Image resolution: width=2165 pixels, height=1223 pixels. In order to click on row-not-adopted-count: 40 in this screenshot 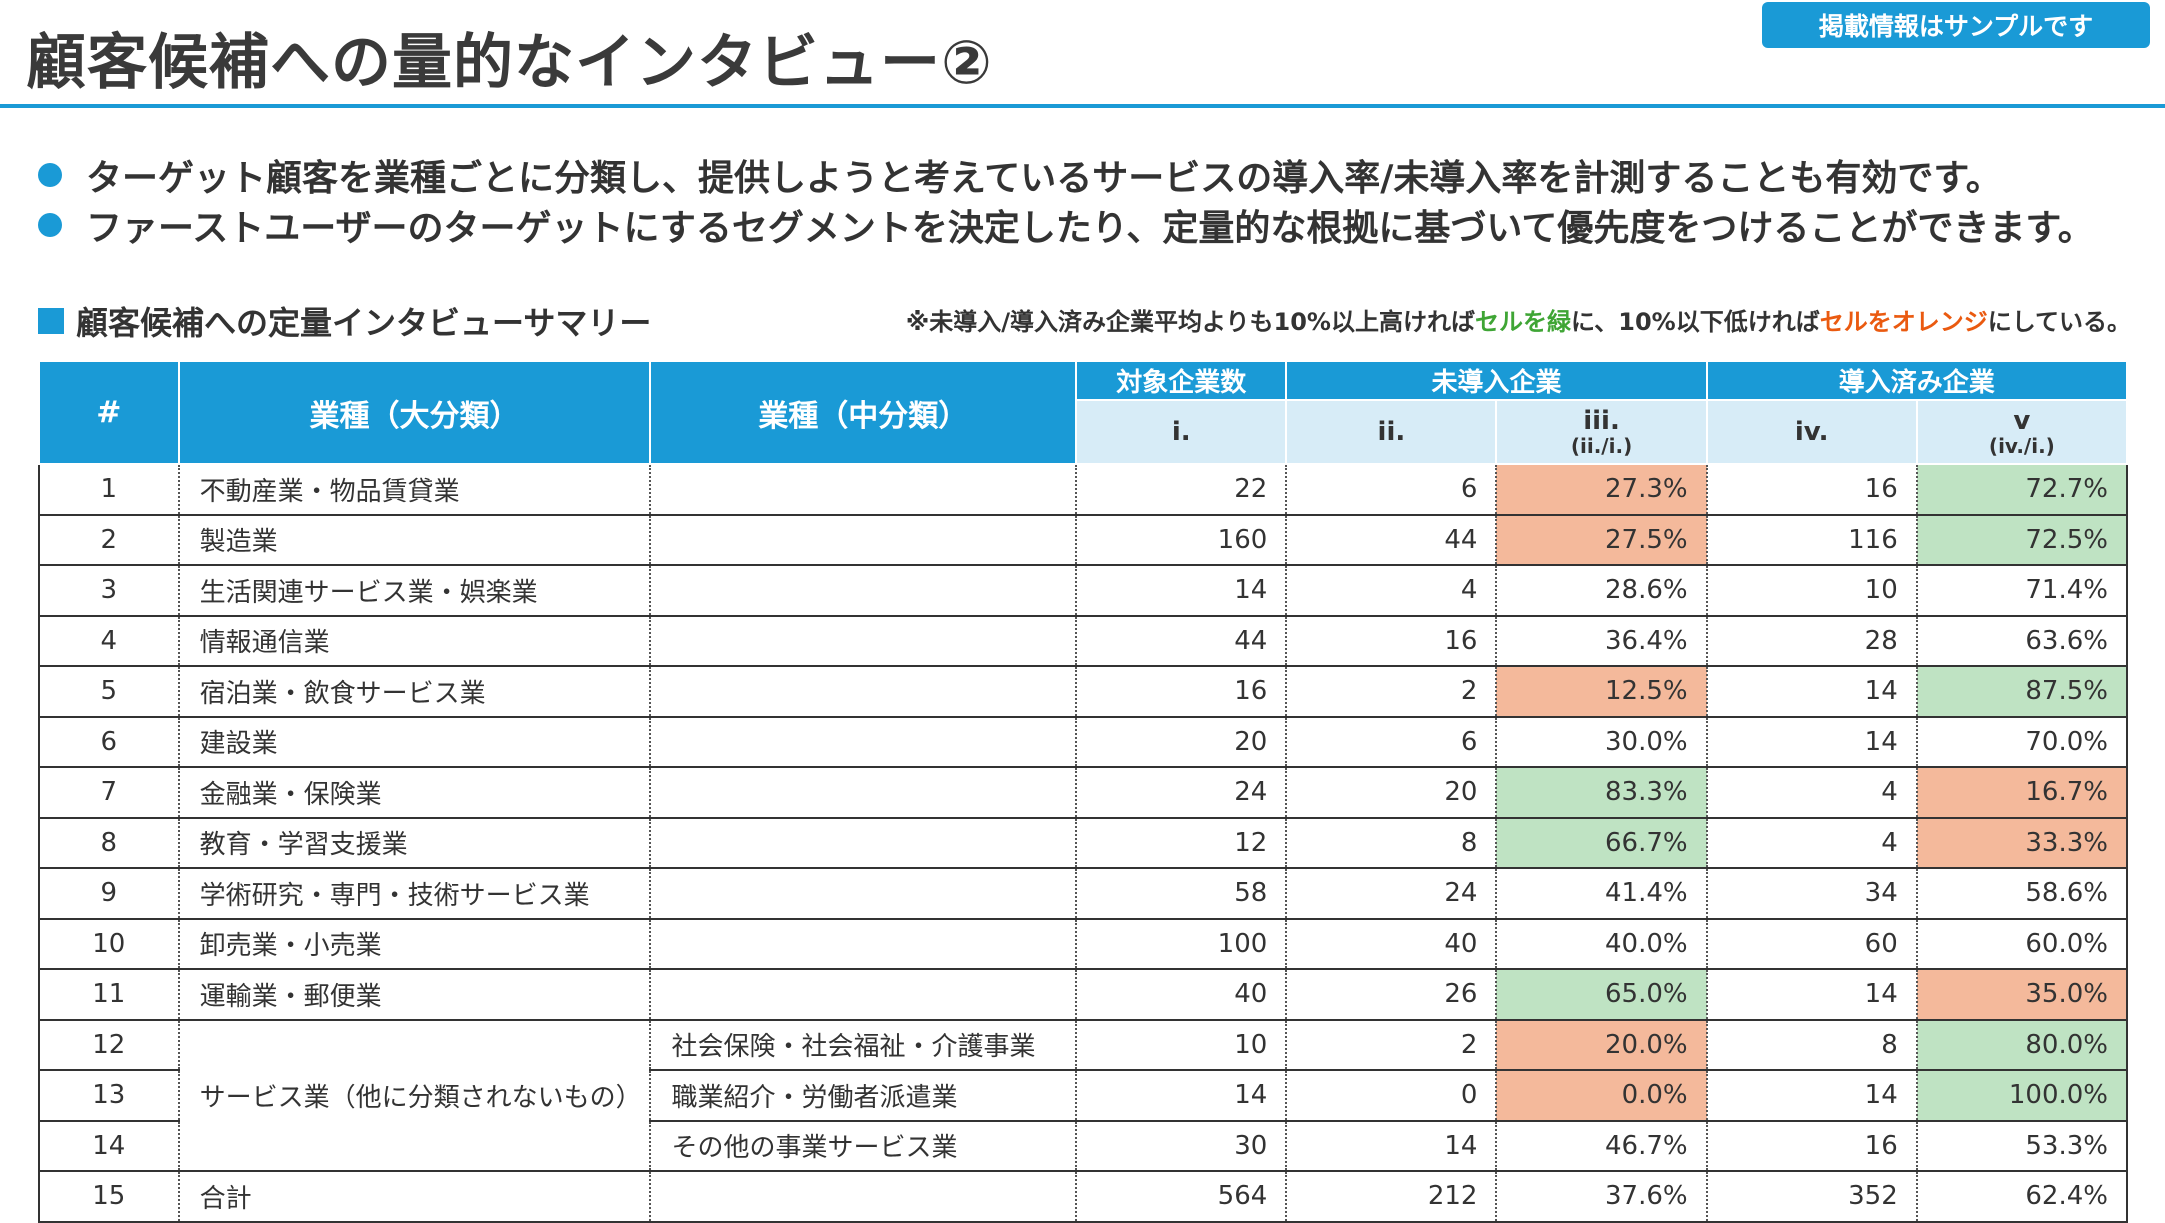, I will do `click(1392, 944)`.